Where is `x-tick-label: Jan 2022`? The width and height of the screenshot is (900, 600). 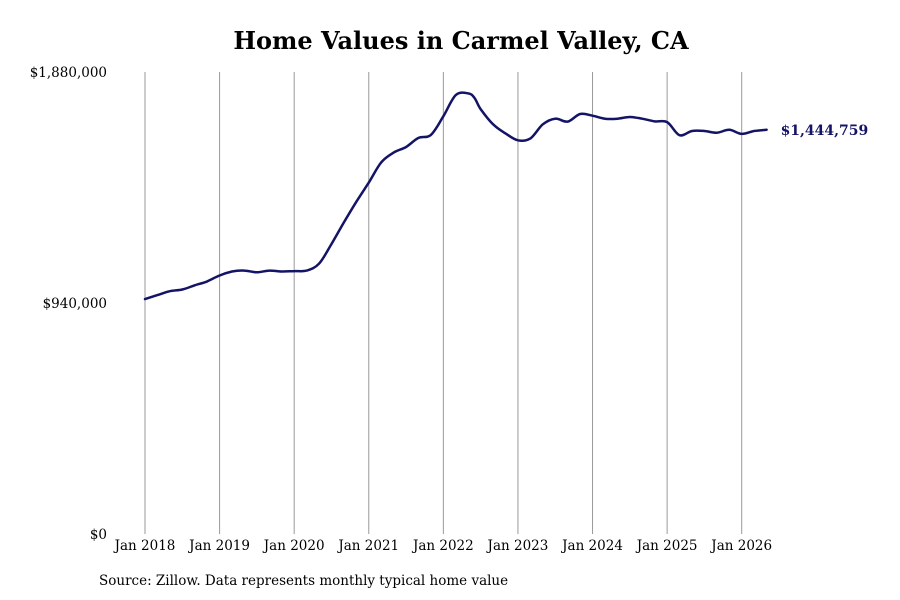 x-tick-label: Jan 2022 is located at coordinates (442, 546).